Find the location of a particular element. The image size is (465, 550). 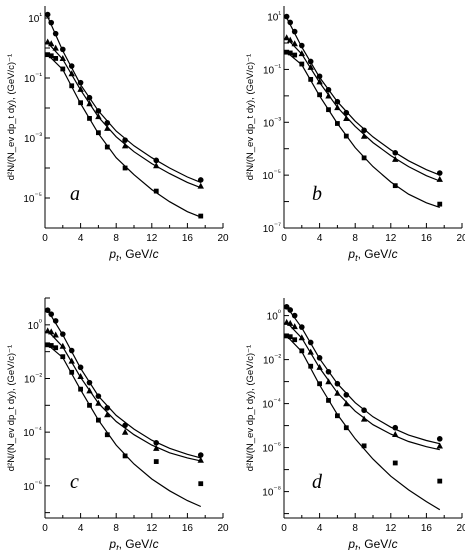

y-tick-label: 10⁻⁶ is located at coordinates (271, 448).